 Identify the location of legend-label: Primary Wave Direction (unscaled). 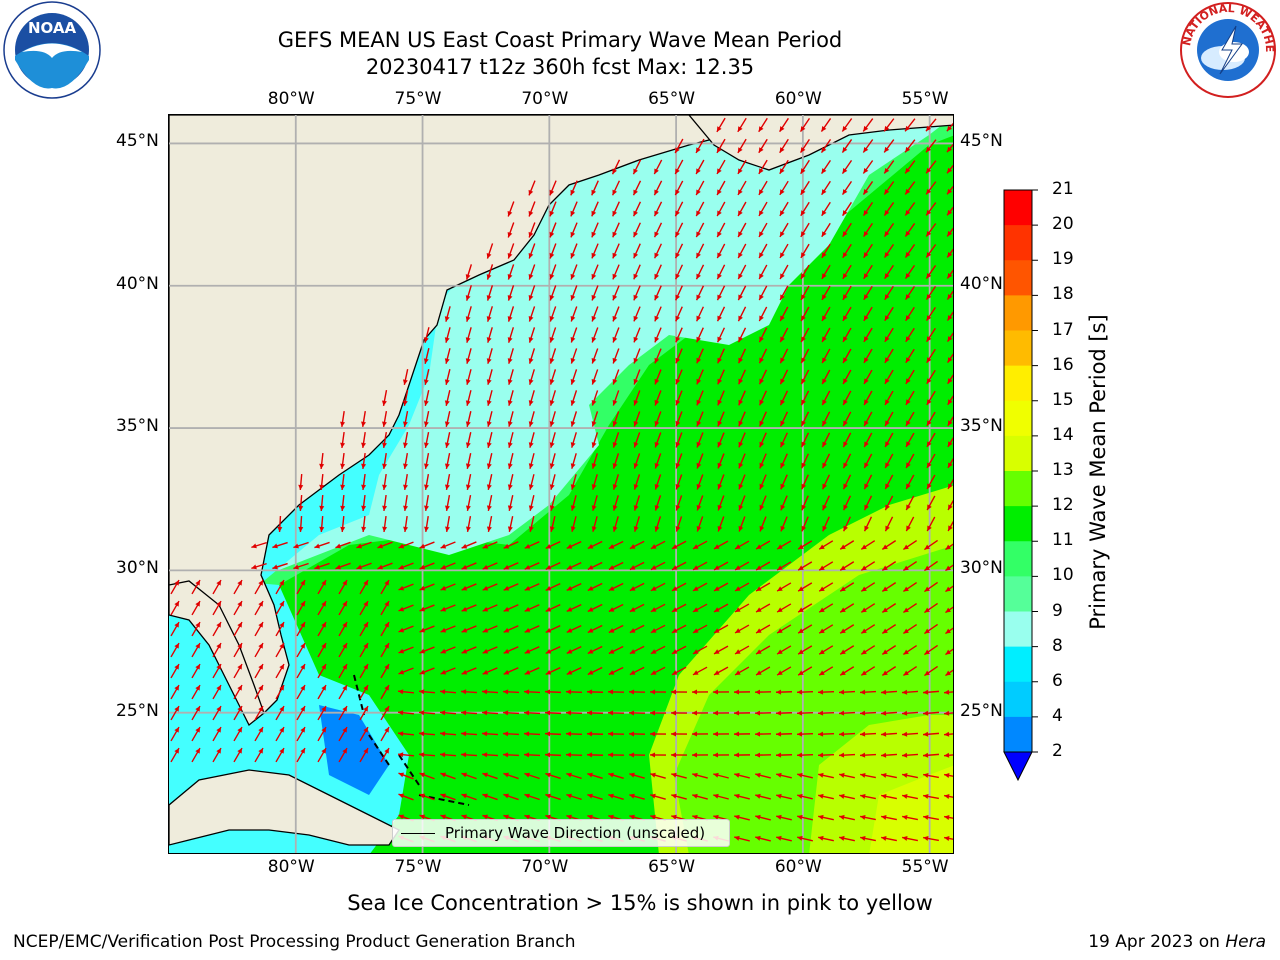
(575, 833).